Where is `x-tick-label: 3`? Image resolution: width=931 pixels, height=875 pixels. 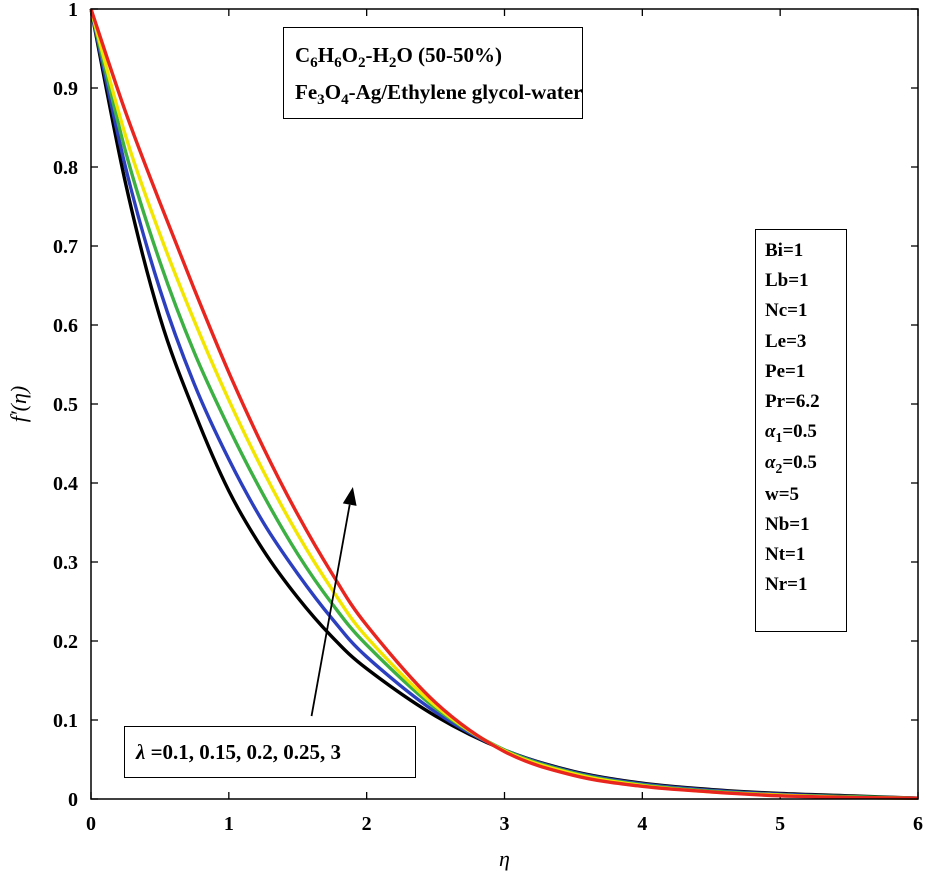
x-tick-label: 3 is located at coordinates (505, 824).